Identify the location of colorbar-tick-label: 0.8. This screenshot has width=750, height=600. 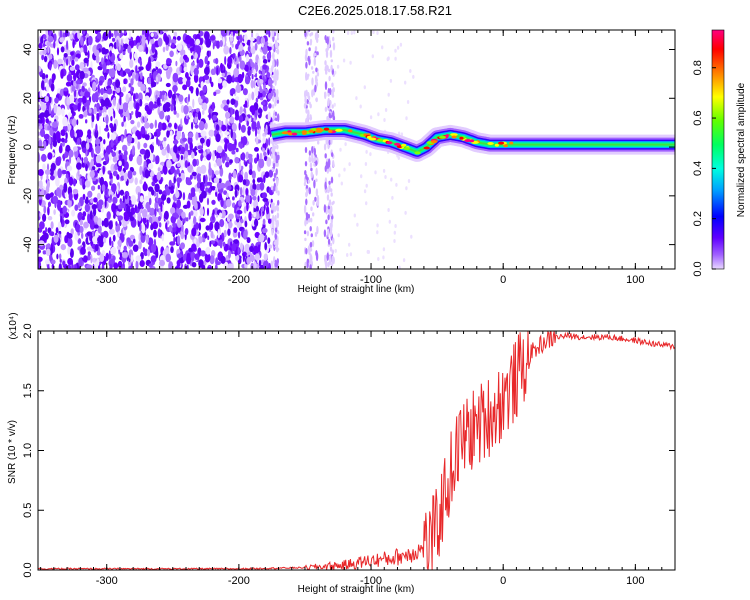
(698, 67).